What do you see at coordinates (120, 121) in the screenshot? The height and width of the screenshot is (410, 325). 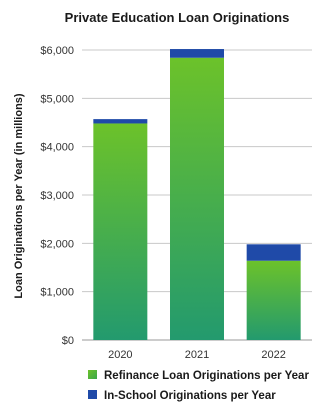 I see `bar-in-school-2020` at bounding box center [120, 121].